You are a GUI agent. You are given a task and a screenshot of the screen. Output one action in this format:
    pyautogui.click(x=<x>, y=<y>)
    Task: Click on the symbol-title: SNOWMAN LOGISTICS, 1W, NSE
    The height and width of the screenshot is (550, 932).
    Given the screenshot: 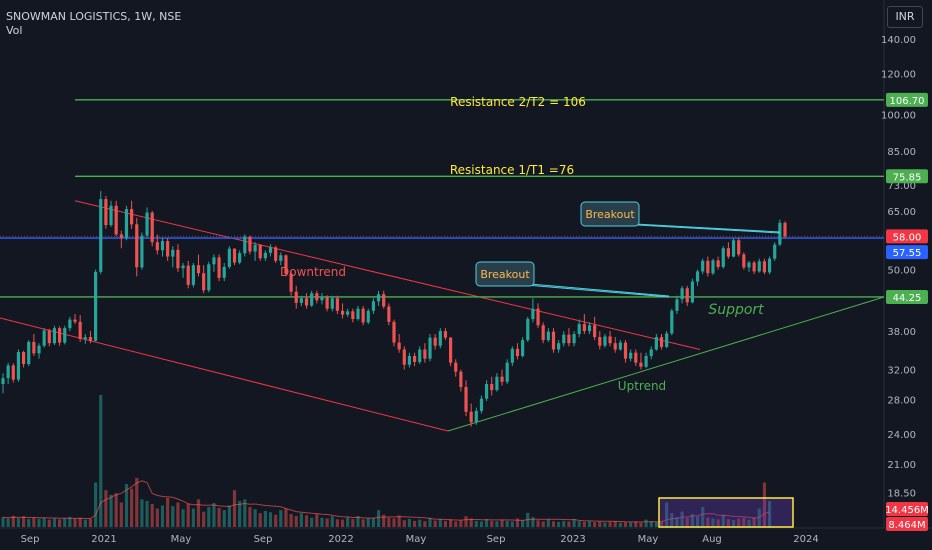 What is the action you would take?
    pyautogui.click(x=94, y=16)
    